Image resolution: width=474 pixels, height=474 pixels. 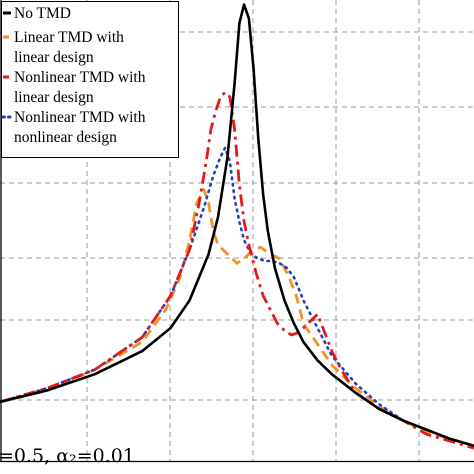 What do you see at coordinates (42, 13) in the screenshot?
I see `legend-label: No TMD` at bounding box center [42, 13].